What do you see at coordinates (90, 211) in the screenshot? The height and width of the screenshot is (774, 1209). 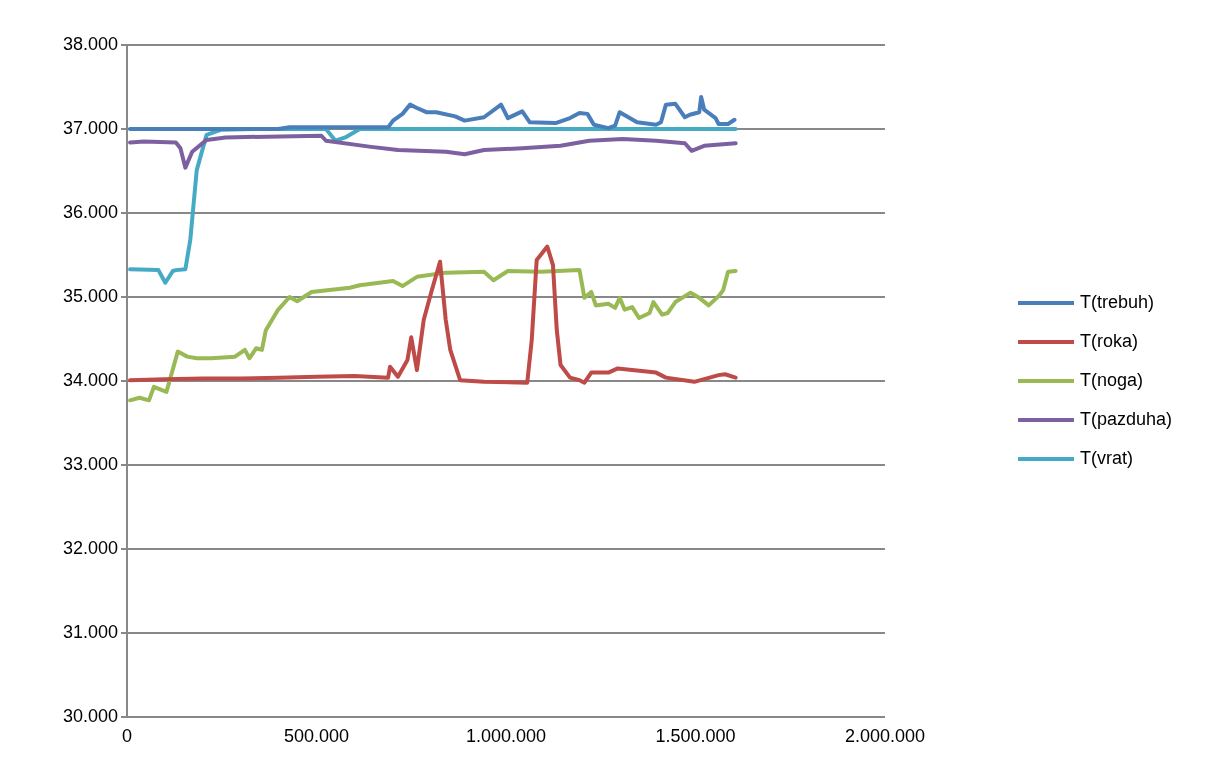 I see `y-tick-label: 36.000` at bounding box center [90, 211].